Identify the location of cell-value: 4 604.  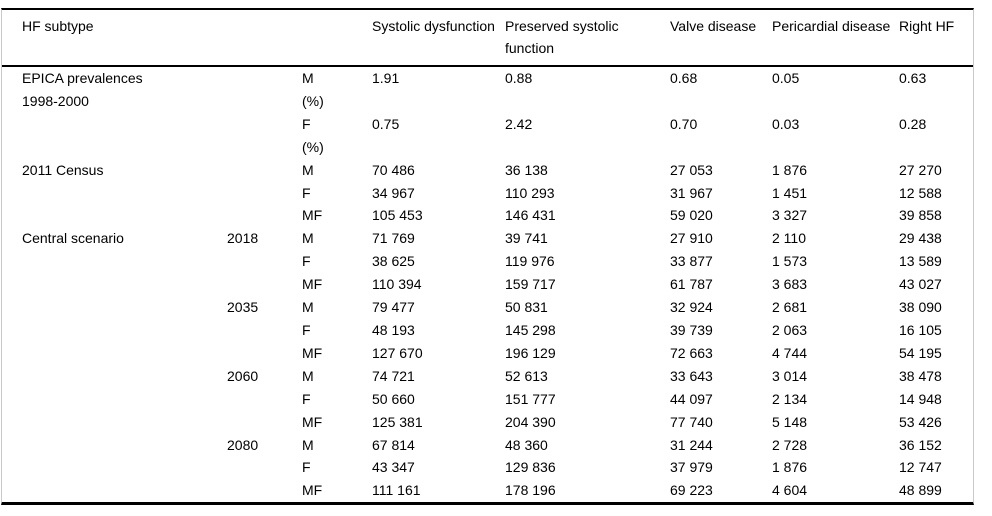
(790, 490).